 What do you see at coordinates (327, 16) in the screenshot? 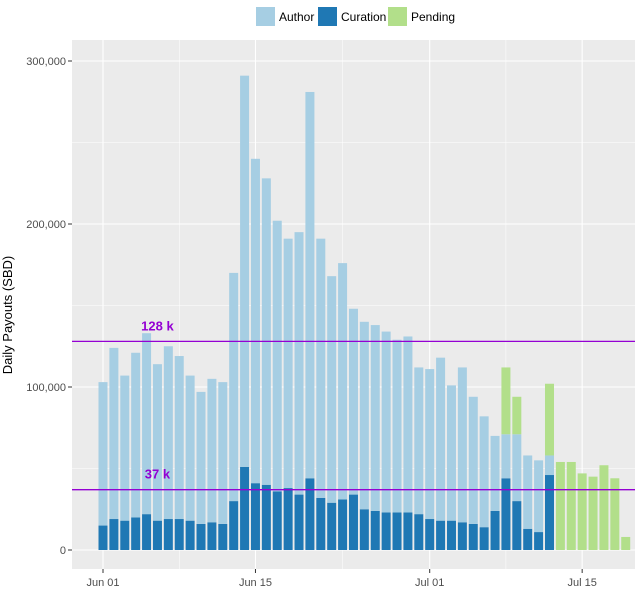
I see `legend-swatch-curation` at bounding box center [327, 16].